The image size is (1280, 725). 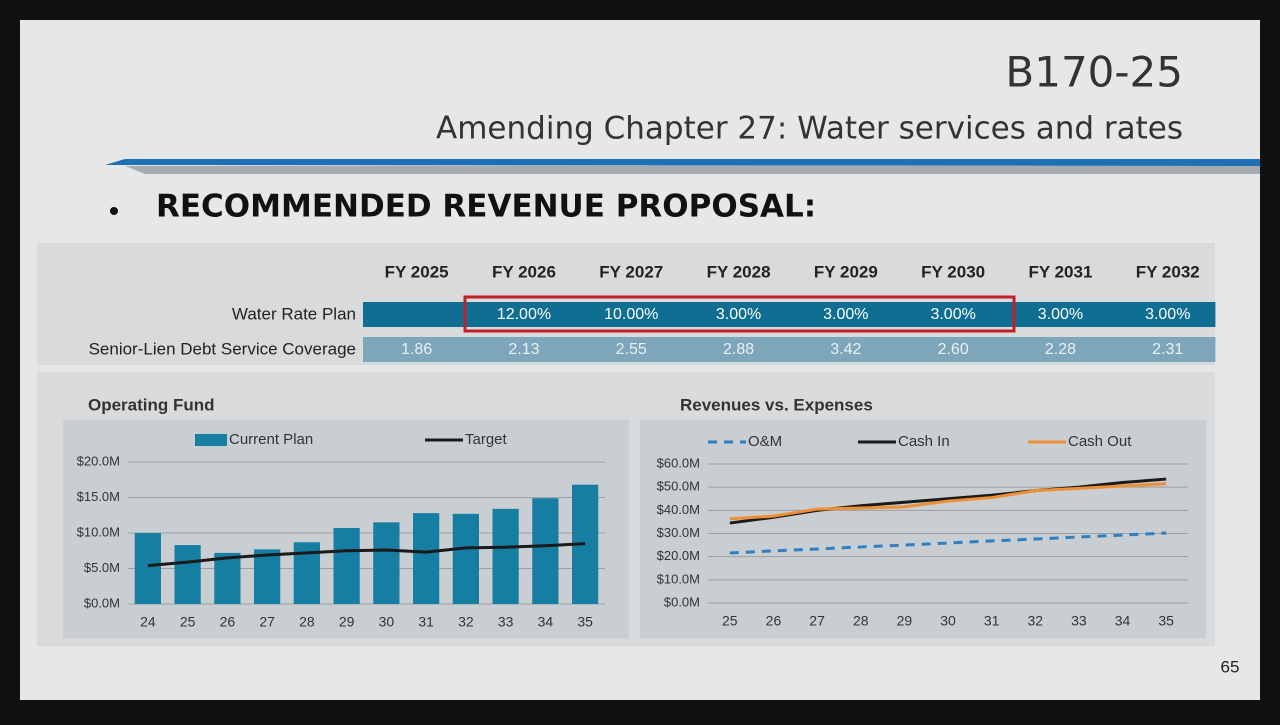 What do you see at coordinates (102, 567) in the screenshot?
I see `y-tick-label: $5.0M` at bounding box center [102, 567].